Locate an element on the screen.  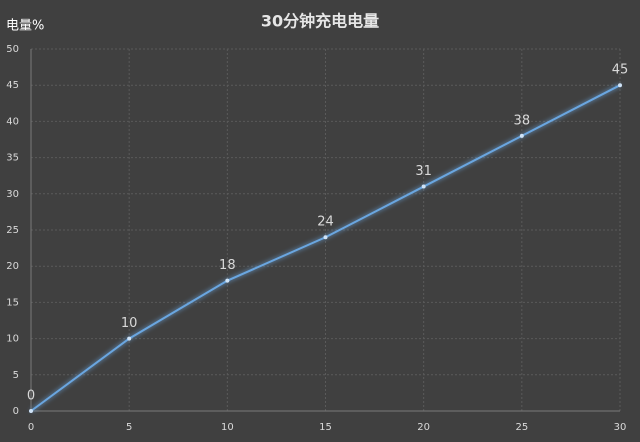
data-label: 18 is located at coordinates (227, 265).